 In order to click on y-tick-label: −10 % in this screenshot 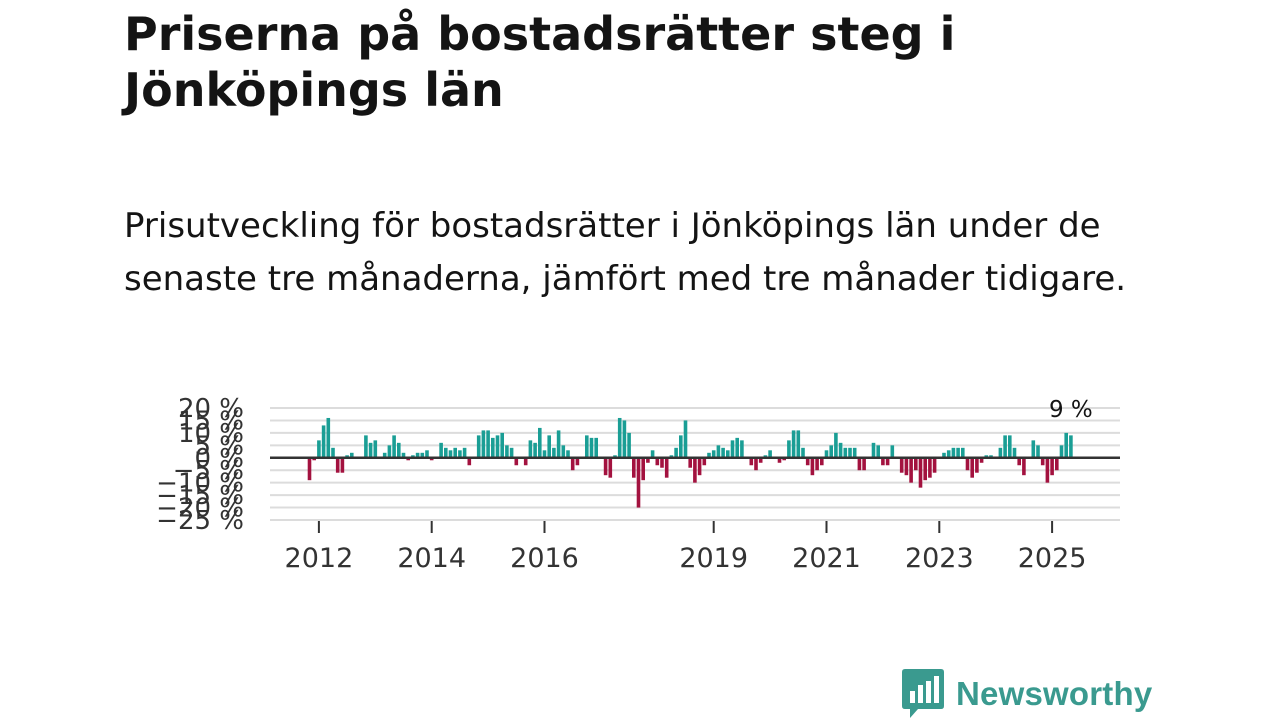, I will do `click(200, 484)`.